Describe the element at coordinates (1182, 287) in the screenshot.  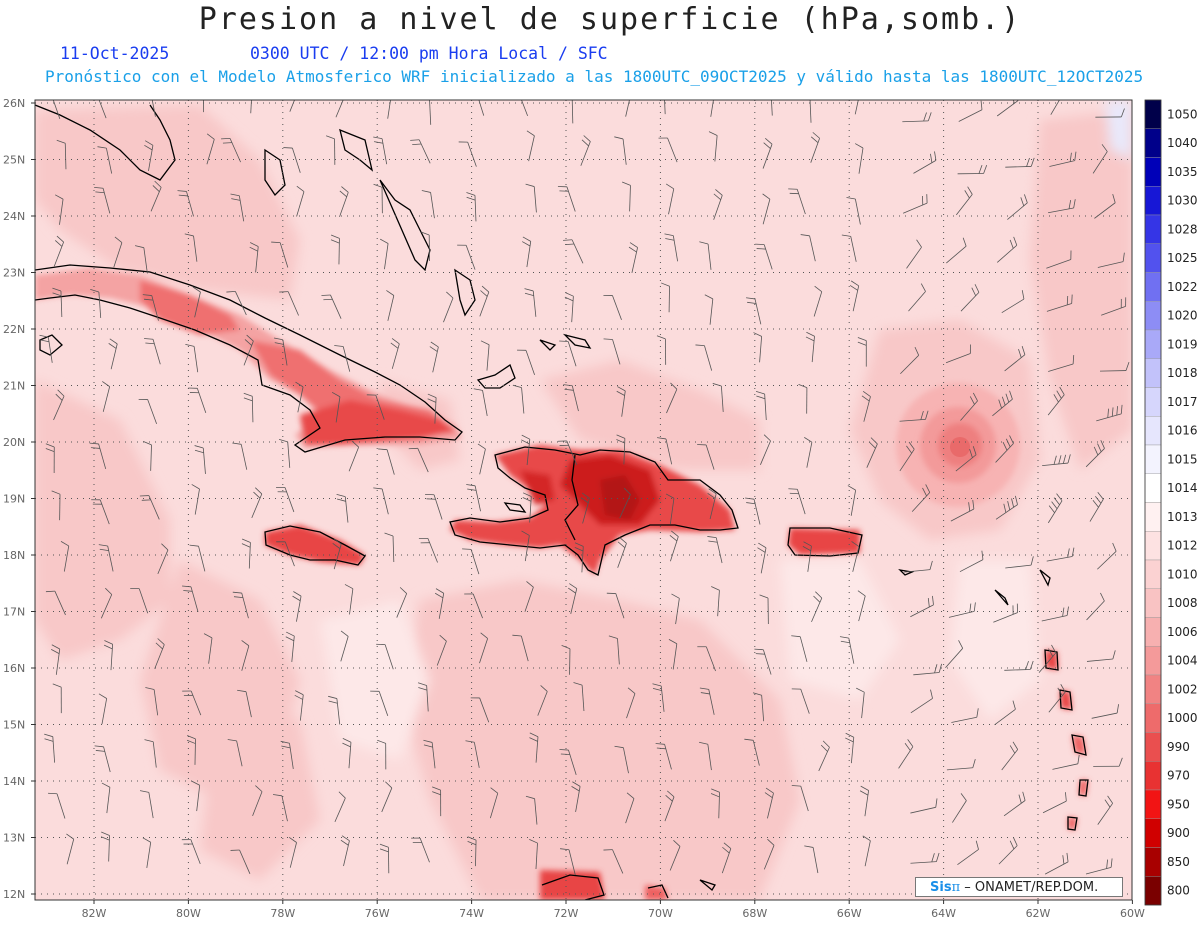
I see `colorbar-label: 1022` at that location.